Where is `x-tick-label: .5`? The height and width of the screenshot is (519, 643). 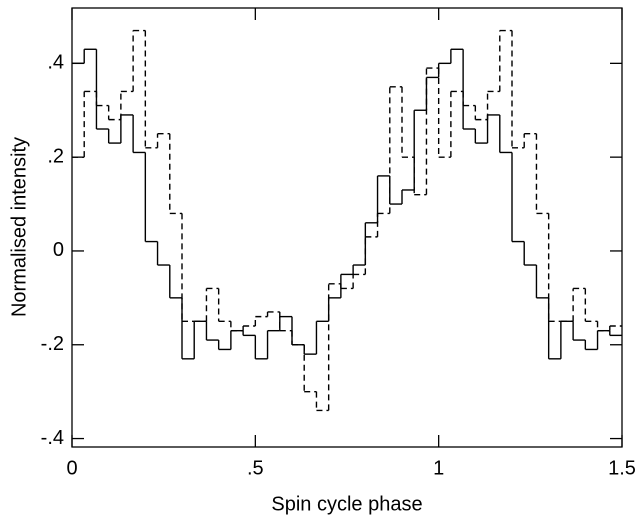
x-tick-label: .5 is located at coordinates (255, 468).